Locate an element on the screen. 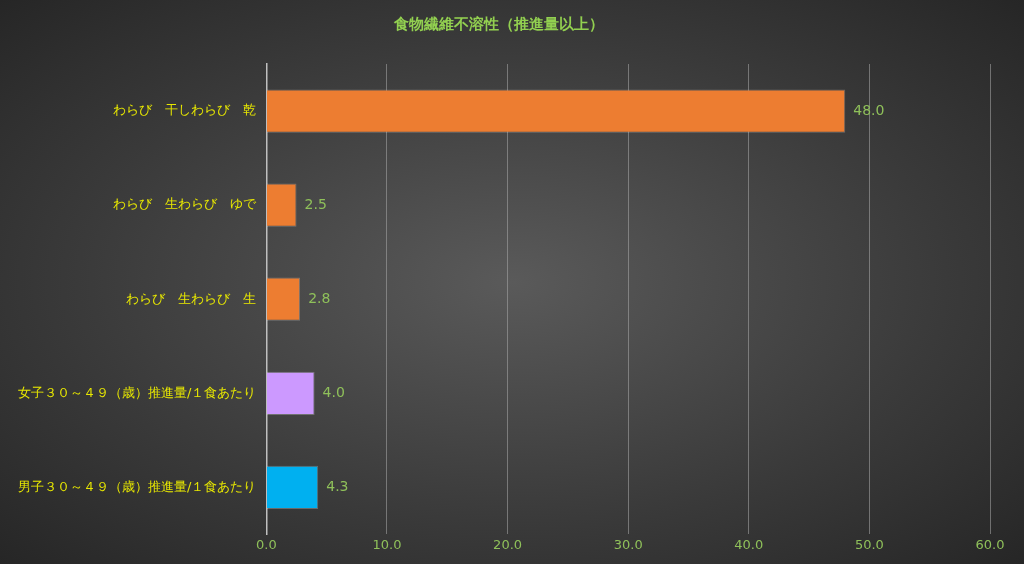 The image size is (1024, 564). y-tick-label: わらび 生わらび 生 is located at coordinates (191, 298).